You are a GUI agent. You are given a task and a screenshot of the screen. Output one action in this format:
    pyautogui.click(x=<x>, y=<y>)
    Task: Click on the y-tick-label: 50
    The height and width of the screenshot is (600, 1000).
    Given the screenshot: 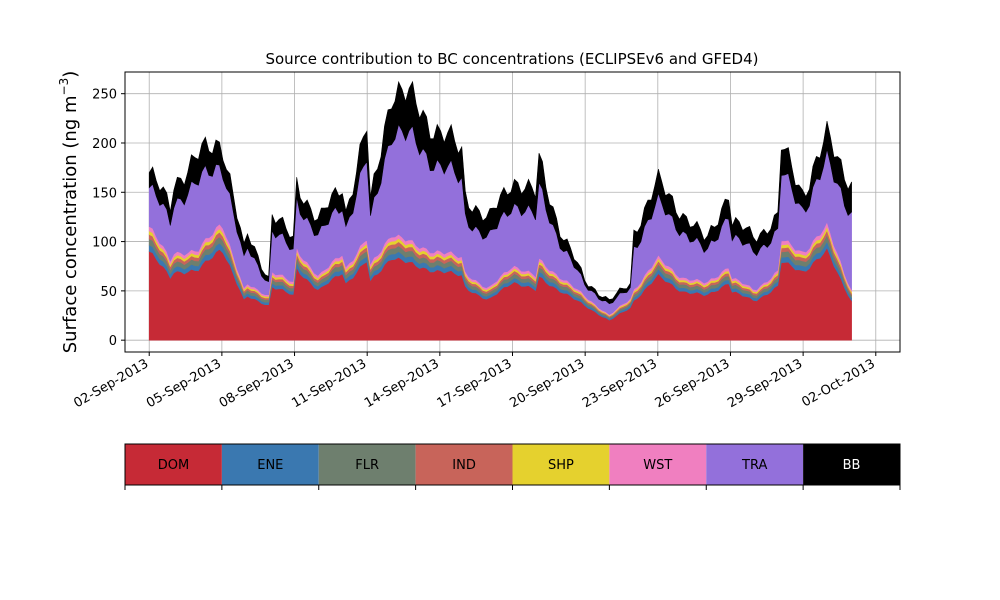 What is the action you would take?
    pyautogui.click(x=108, y=292)
    